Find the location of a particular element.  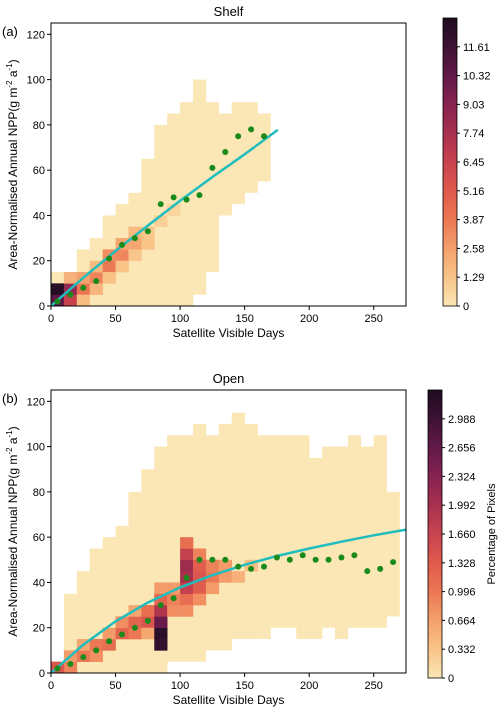

colorbar-tick-label: 5.16 is located at coordinates (473, 192).